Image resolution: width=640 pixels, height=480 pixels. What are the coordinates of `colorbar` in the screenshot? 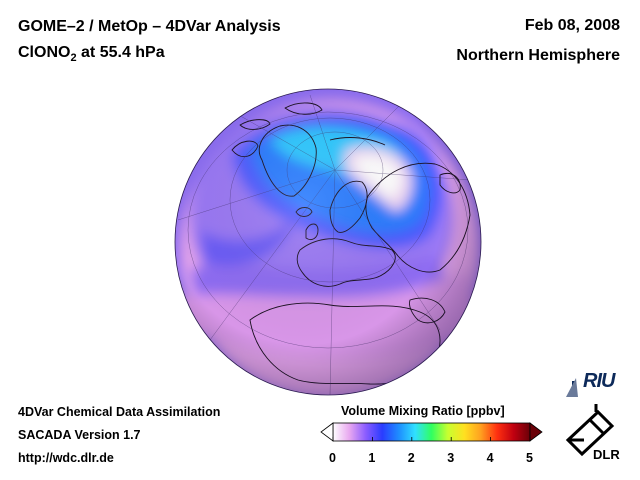 It's located at (431, 432).